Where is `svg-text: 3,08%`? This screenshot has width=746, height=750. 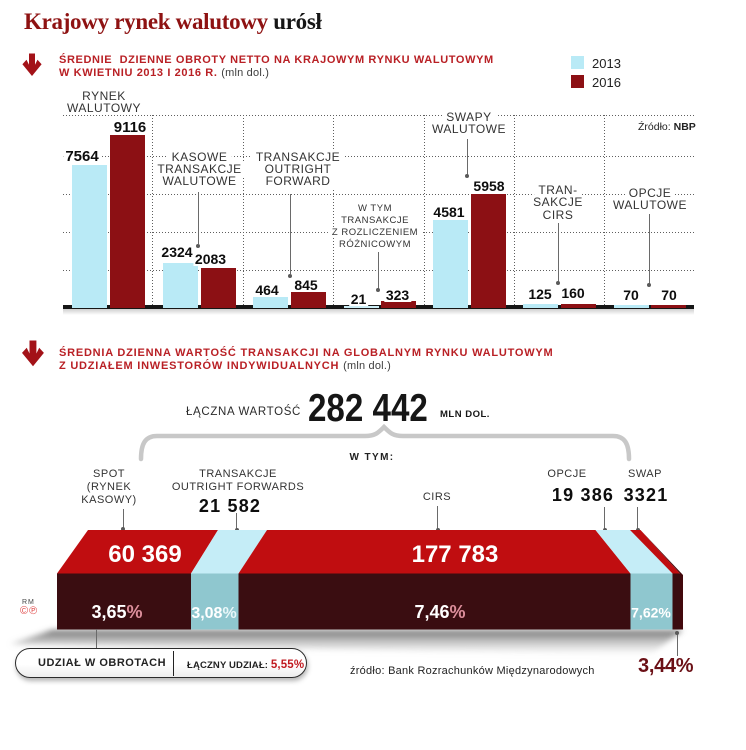
svg-text: 3,08% is located at coordinates (213, 613).